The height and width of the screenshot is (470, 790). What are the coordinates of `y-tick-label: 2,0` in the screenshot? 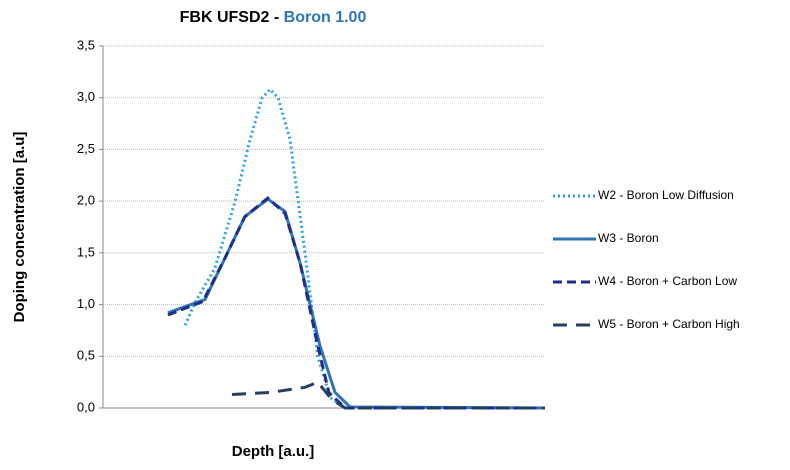 It's located at (86, 200).